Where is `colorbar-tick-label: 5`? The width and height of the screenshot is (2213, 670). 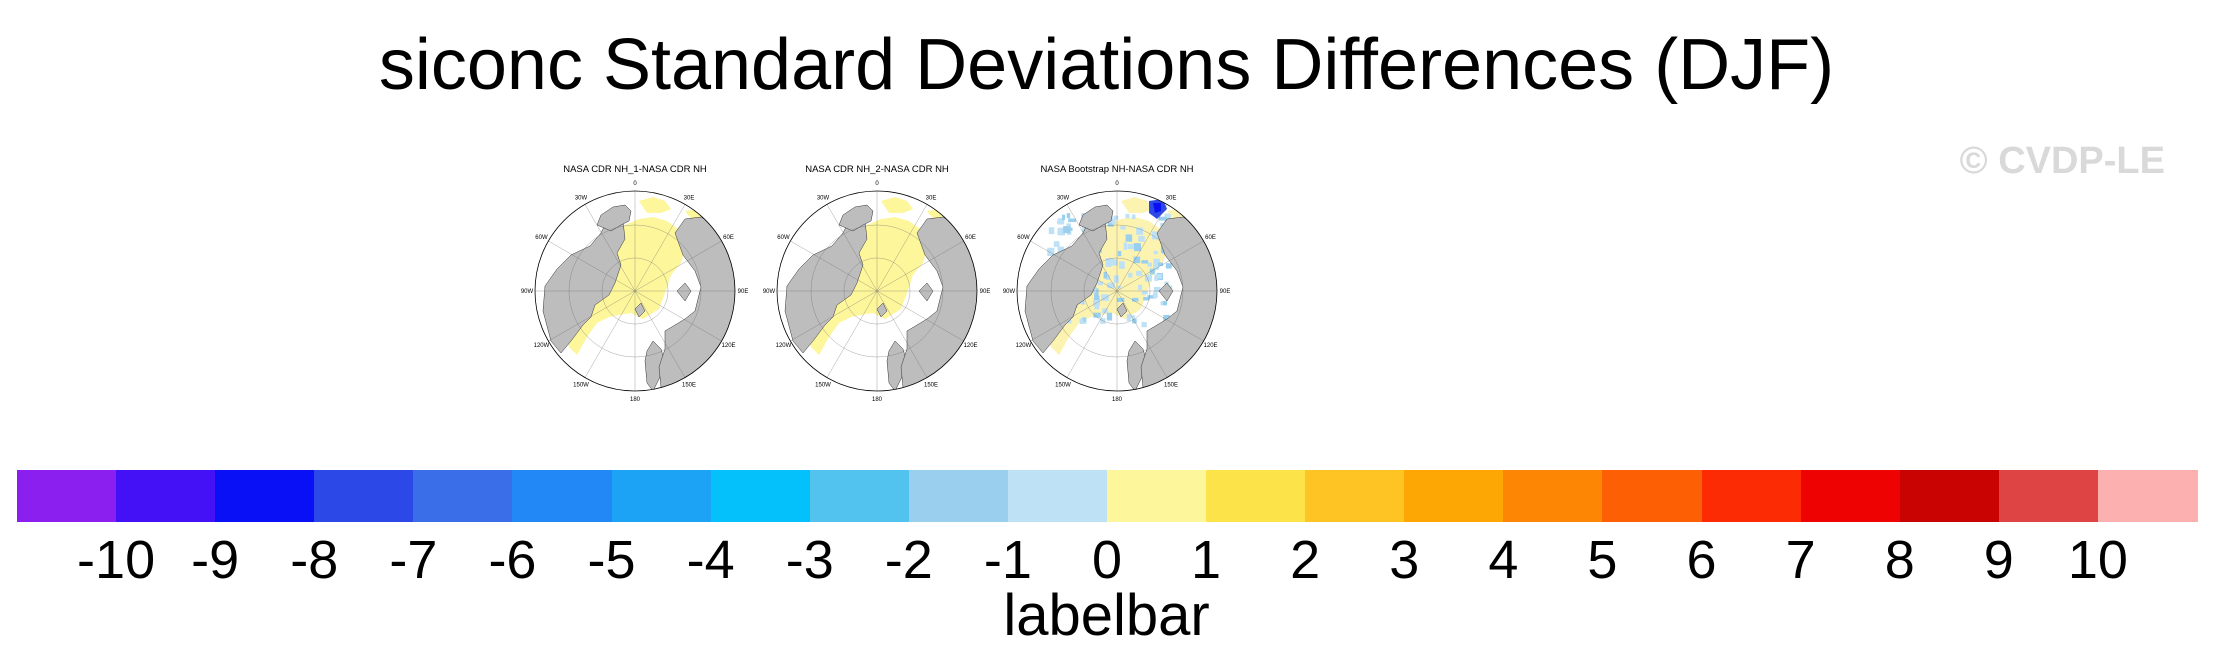
colorbar-tick-label: 5 is located at coordinates (1602, 560).